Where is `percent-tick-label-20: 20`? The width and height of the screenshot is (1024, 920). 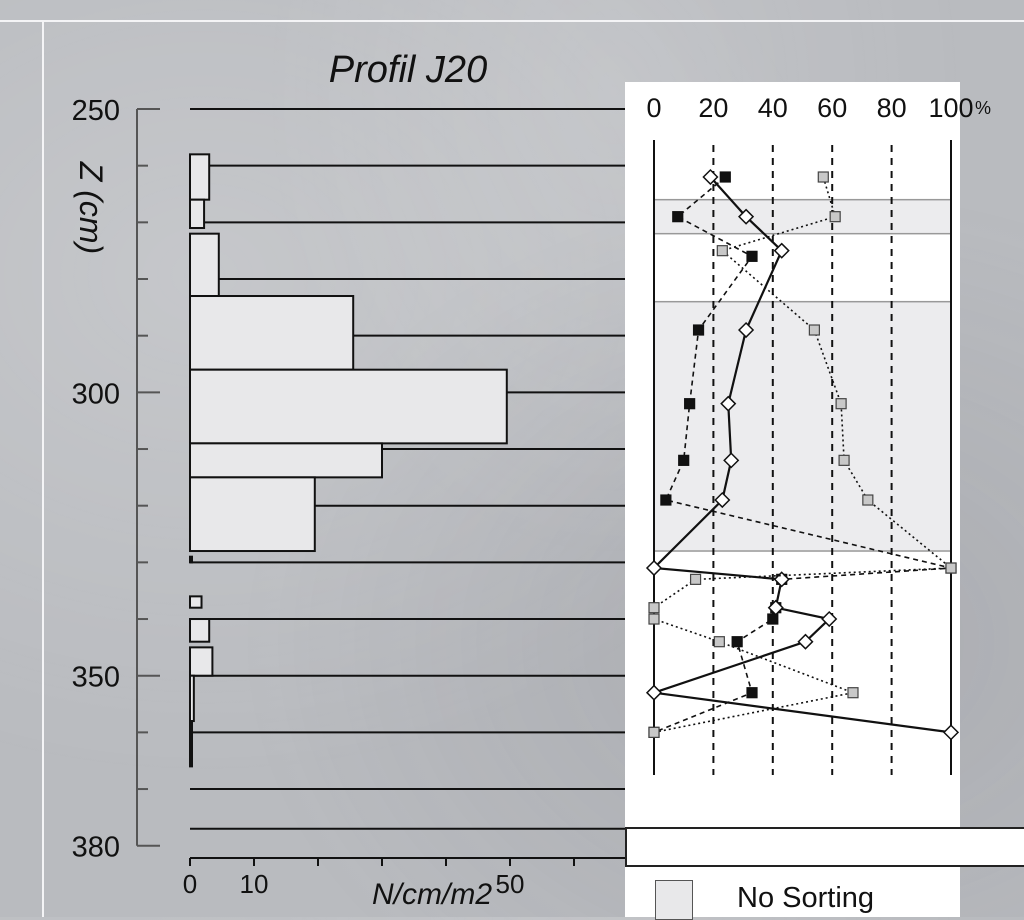
percent-tick-label-20: 20 is located at coordinates (713, 108).